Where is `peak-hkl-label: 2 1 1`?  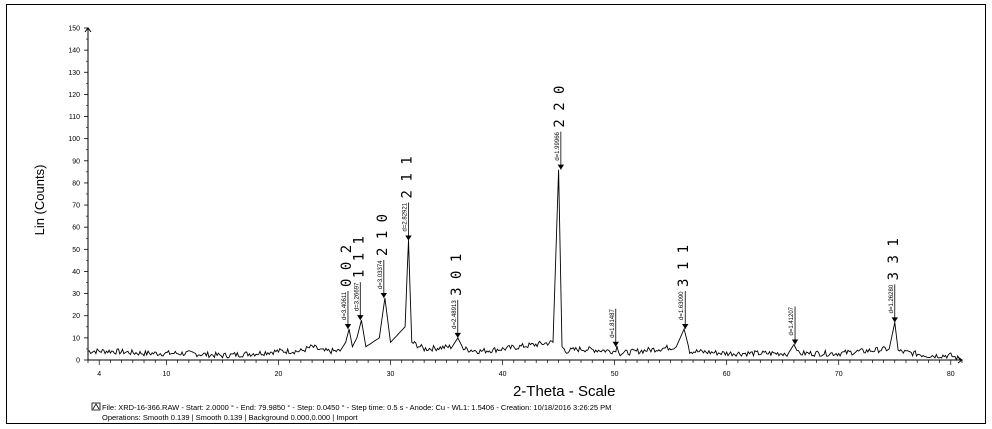
peak-hkl-label: 2 1 1 is located at coordinates (407, 177).